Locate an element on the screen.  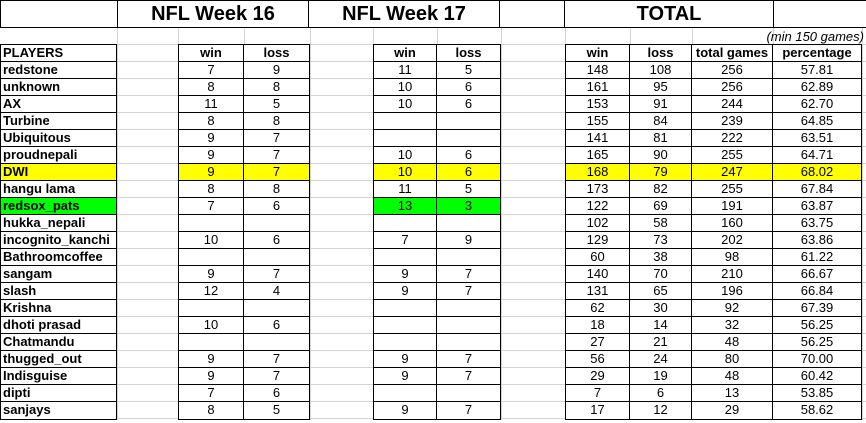
total-games-cell: 92 is located at coordinates (732, 308).